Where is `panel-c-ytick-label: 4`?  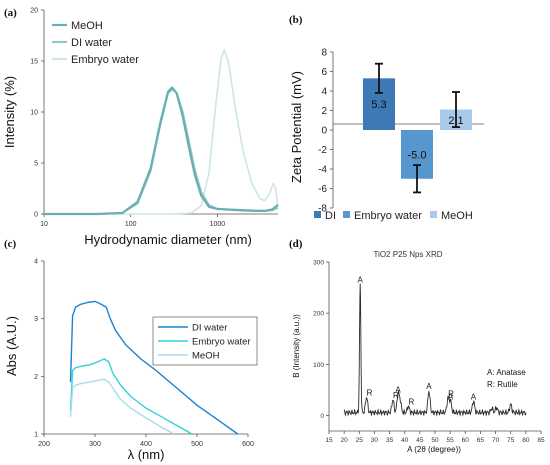 panel-c-ytick-label: 4 is located at coordinates (36, 262).